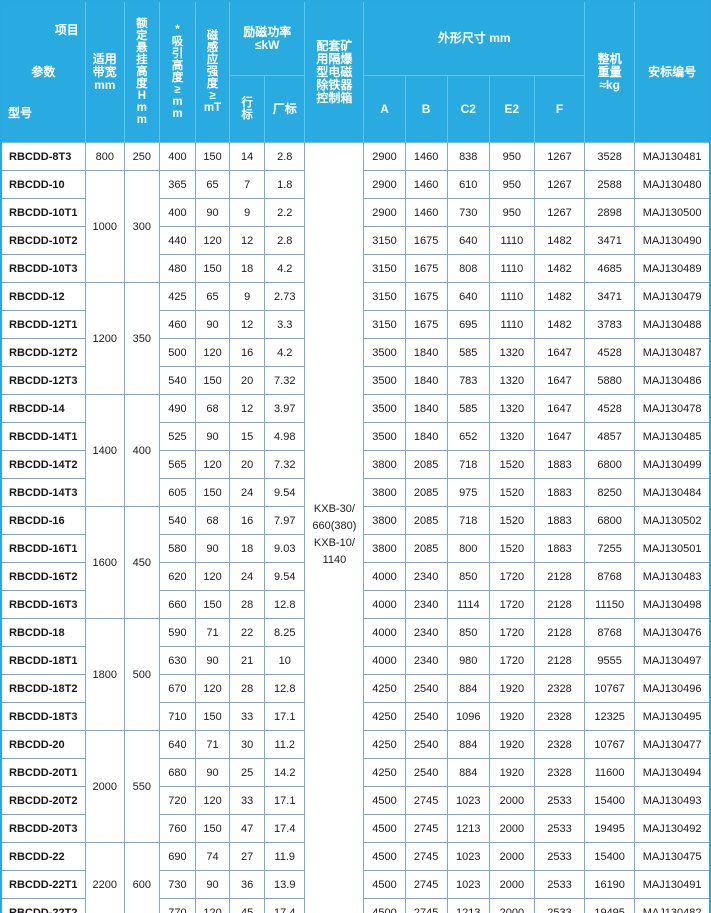 The image size is (711, 913). Describe the element at coordinates (426, 548) in the screenshot. I see `cell-dim-b: 2085` at that location.